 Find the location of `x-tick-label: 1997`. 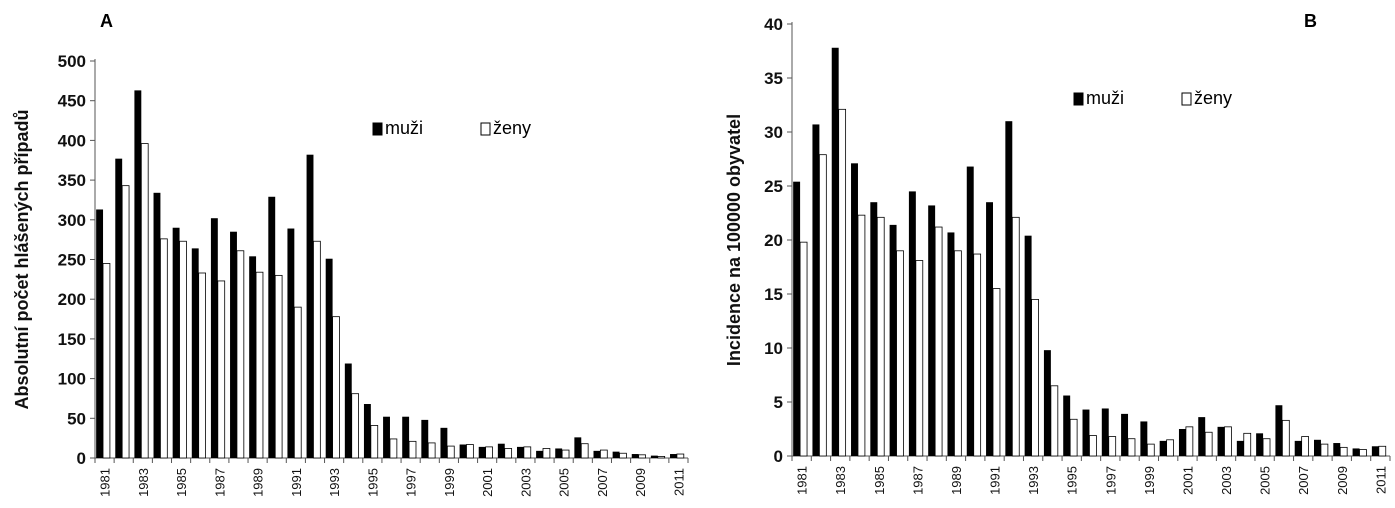

x-tick-label: 1997 is located at coordinates (1110, 480).